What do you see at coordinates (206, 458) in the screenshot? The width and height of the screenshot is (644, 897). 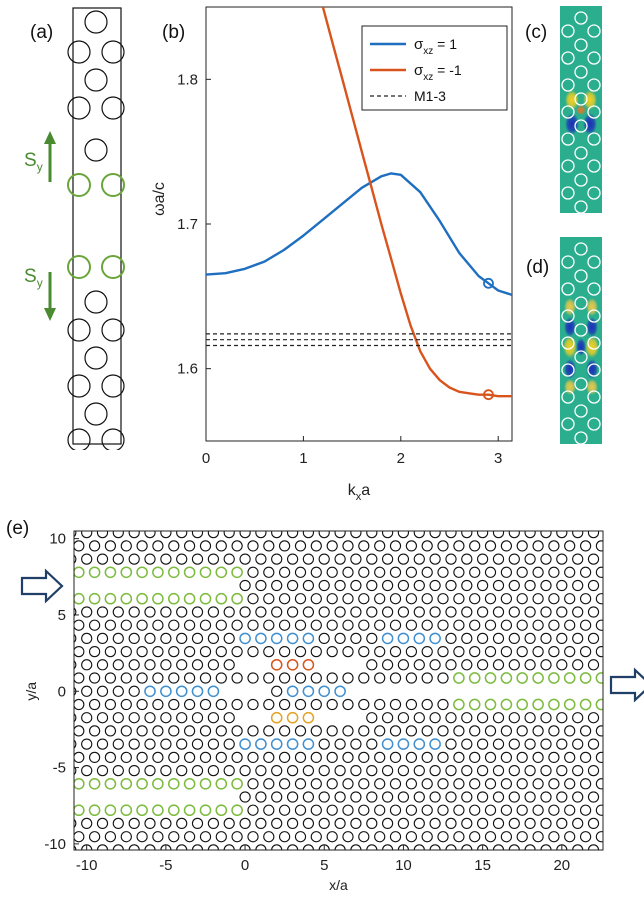 I see `x-tick-label: 0` at bounding box center [206, 458].